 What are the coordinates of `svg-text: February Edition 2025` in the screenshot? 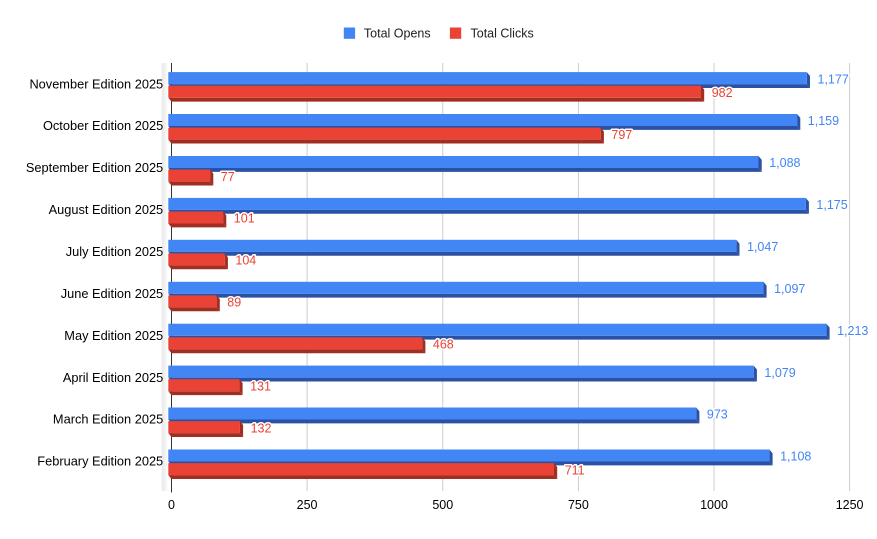 It's located at (100, 461).